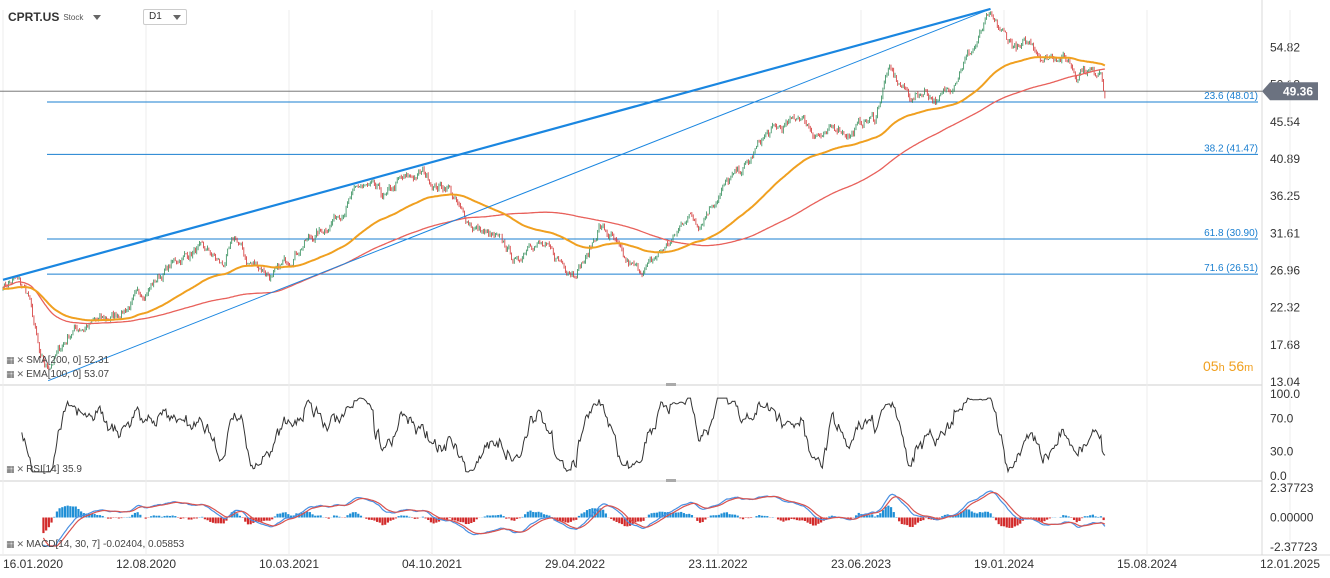 The height and width of the screenshot is (578, 1330). What do you see at coordinates (1285, 122) in the screenshot?
I see `price-tick-label: 45.54` at bounding box center [1285, 122].